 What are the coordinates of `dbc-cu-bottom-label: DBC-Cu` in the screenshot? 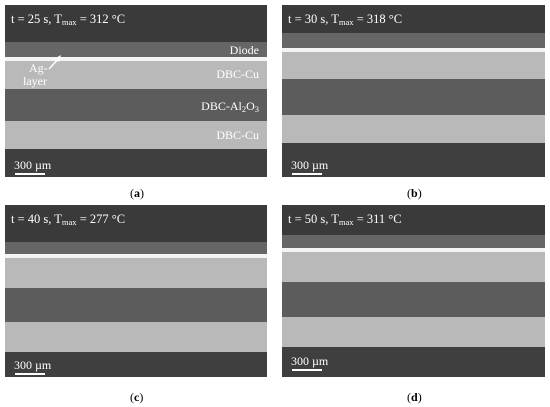 It's located at (237, 135).